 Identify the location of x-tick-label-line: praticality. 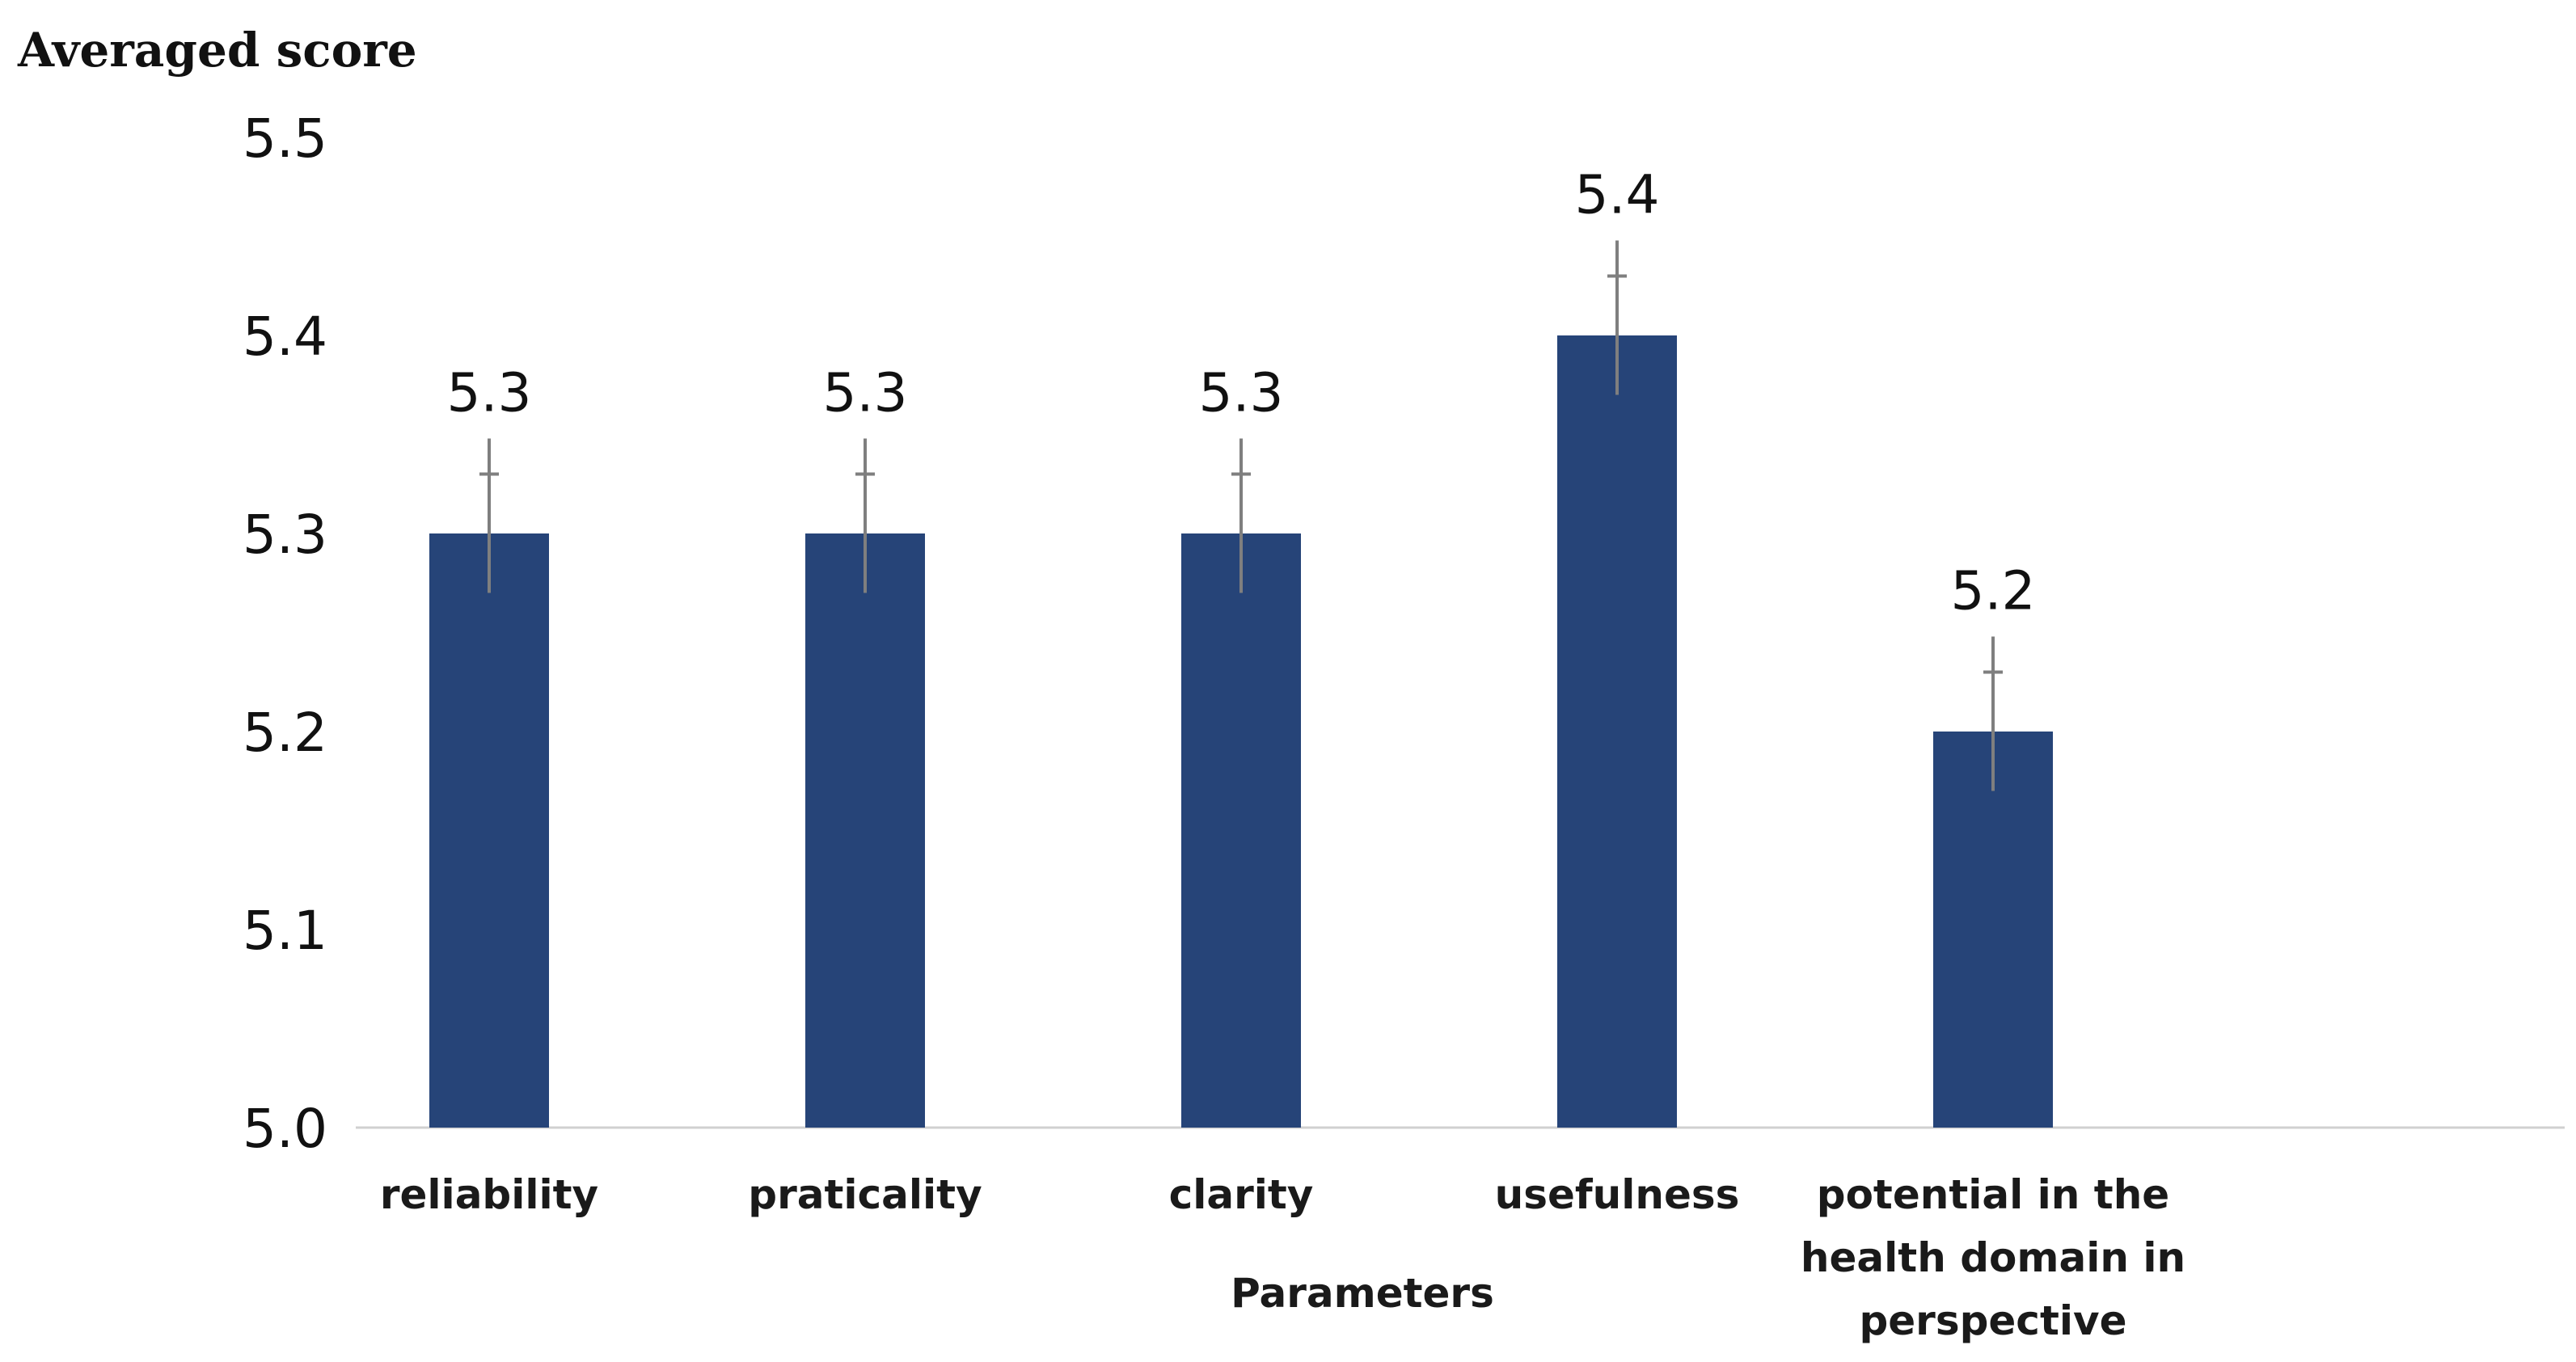
(865, 1194).